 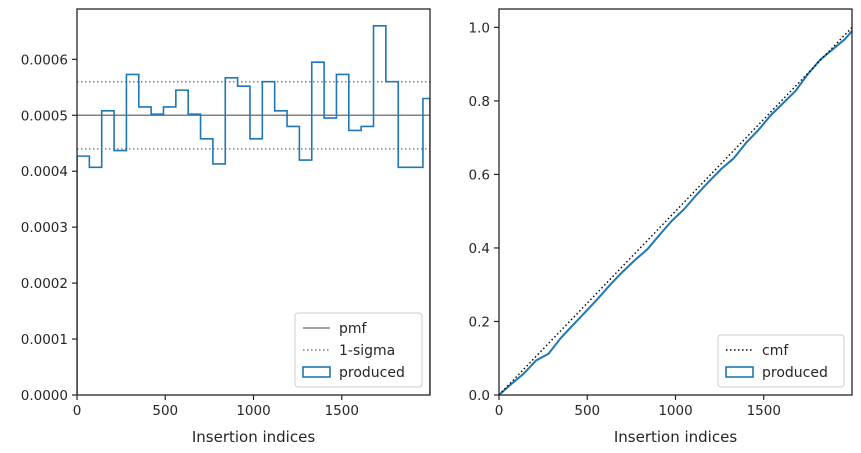 I want to click on left-legend-label-pmf: pmf, so click(x=353, y=329).